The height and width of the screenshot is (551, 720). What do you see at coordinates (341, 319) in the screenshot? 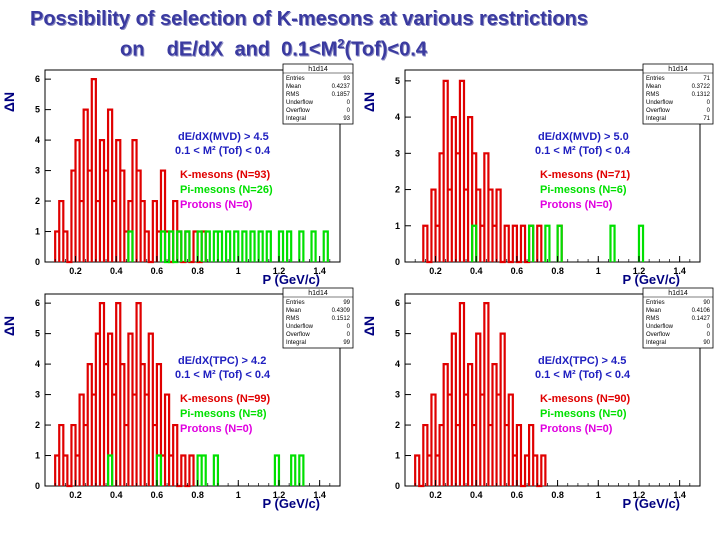
I see `stats-row-value: 0.1512` at bounding box center [341, 319].